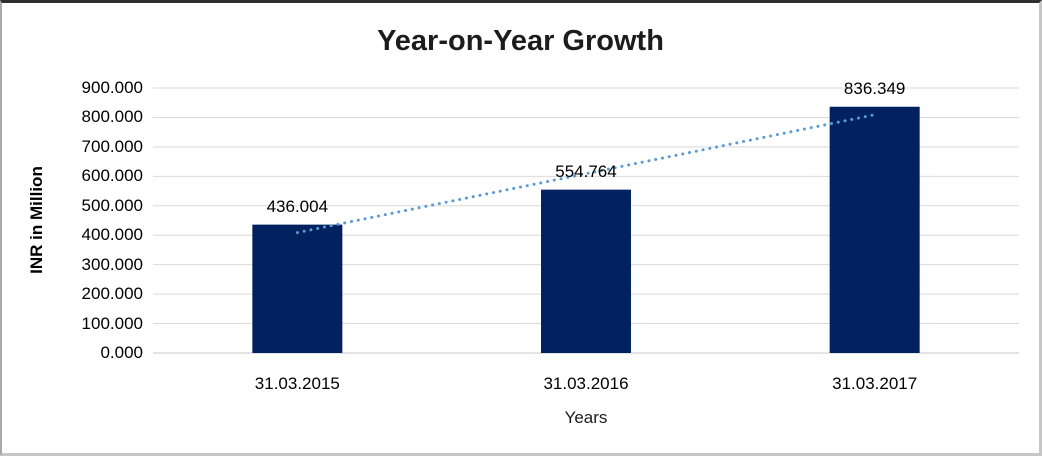  What do you see at coordinates (586, 383) in the screenshot?
I see `x-category-label: 31.03.2016` at bounding box center [586, 383].